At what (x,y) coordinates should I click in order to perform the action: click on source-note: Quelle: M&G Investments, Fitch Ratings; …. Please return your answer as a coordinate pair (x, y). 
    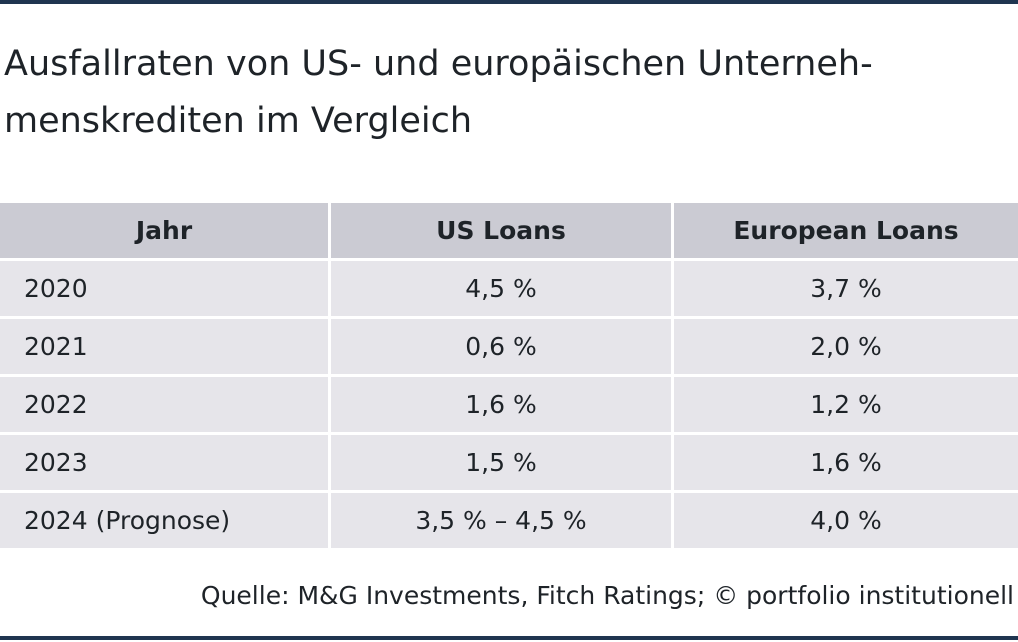
    Looking at the image, I should click on (607, 595).